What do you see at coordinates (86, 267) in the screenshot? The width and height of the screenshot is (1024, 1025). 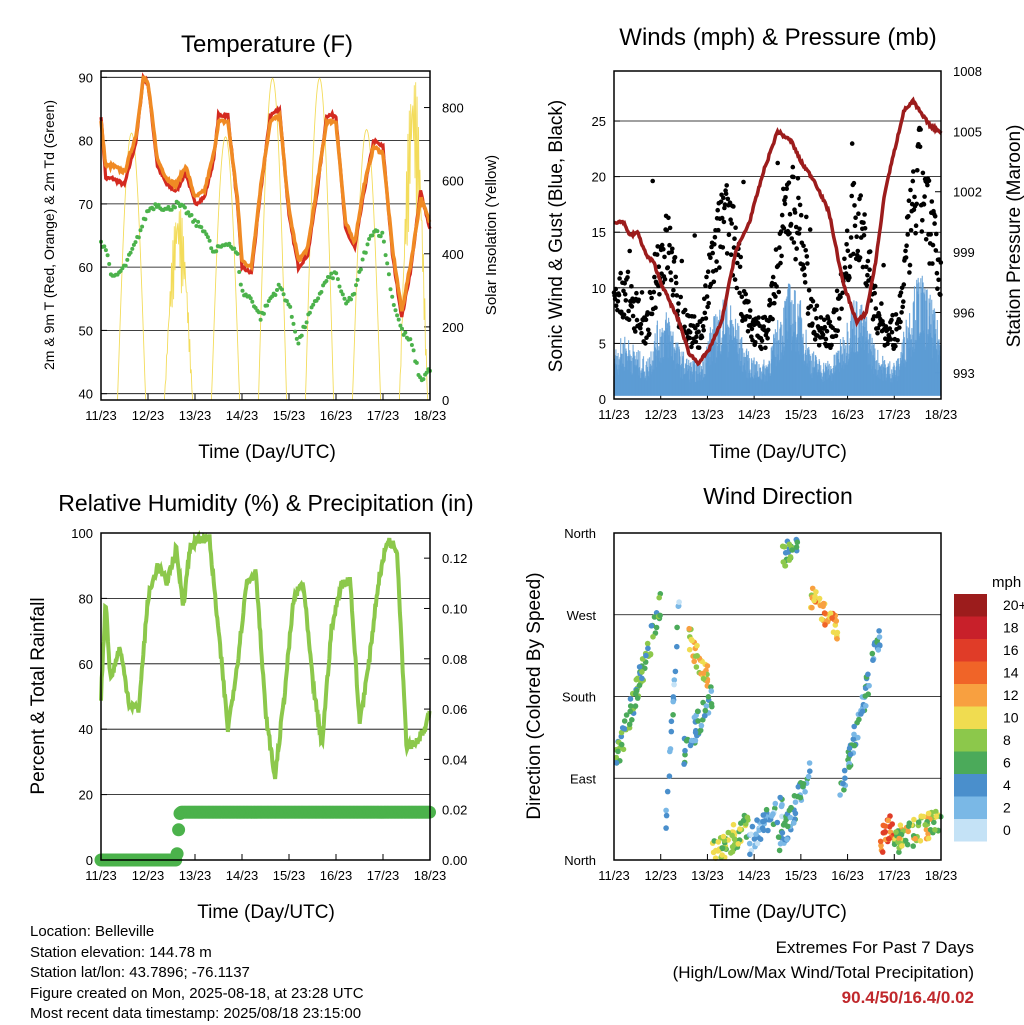 I see `temperature-ytick-label: 60` at bounding box center [86, 267].